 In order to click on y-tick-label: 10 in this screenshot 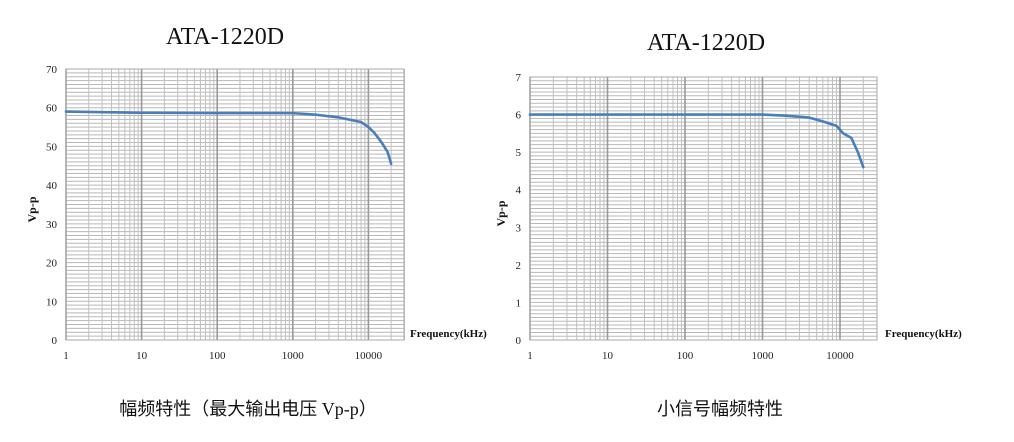, I will do `click(52, 302)`.